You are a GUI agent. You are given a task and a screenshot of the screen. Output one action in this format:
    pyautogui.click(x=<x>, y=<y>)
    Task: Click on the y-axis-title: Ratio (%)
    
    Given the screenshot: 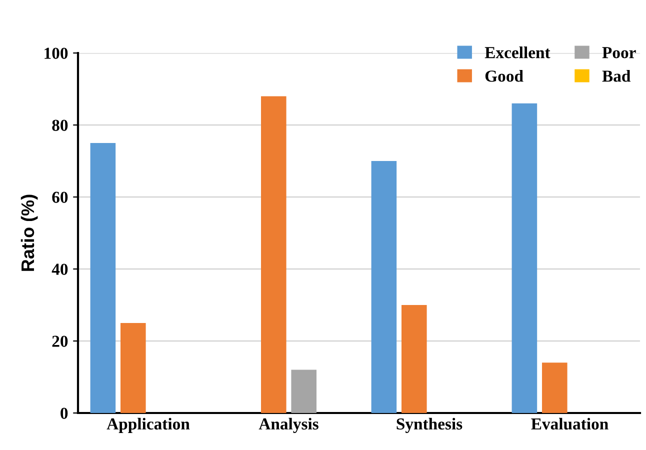 What is the action you would take?
    pyautogui.click(x=29, y=232)
    